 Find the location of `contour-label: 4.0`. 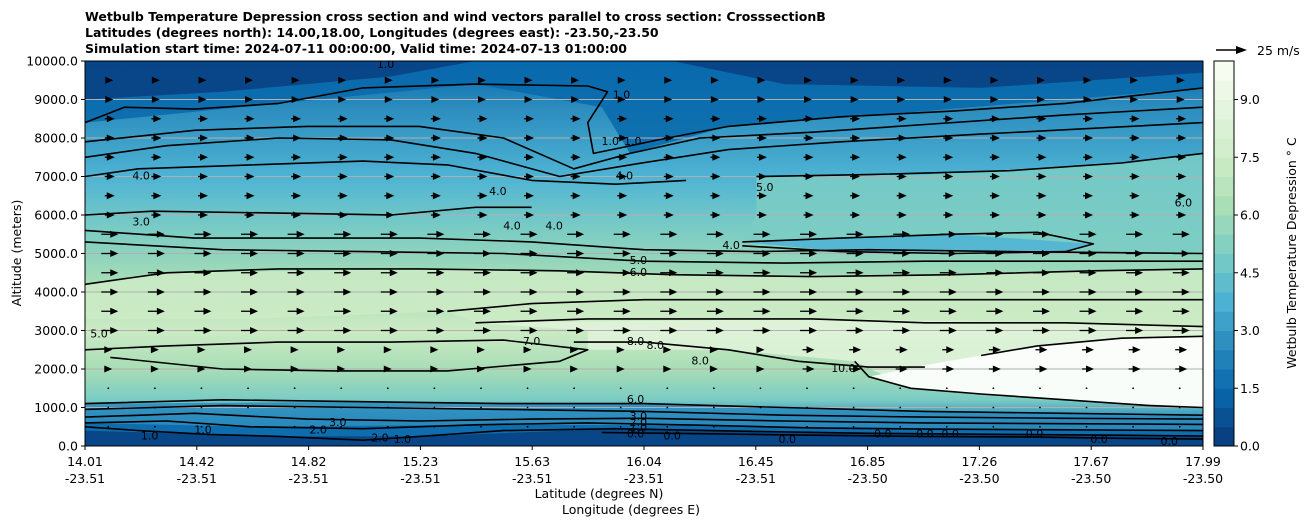

contour-label: 4.0 is located at coordinates (731, 245).